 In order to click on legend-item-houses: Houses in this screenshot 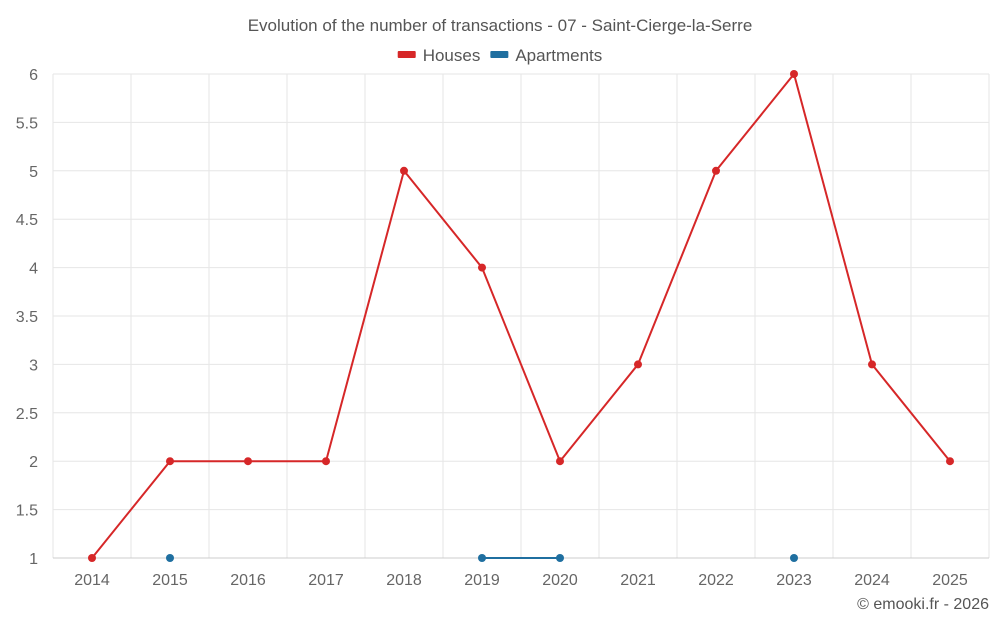, I will do `click(439, 55)`.